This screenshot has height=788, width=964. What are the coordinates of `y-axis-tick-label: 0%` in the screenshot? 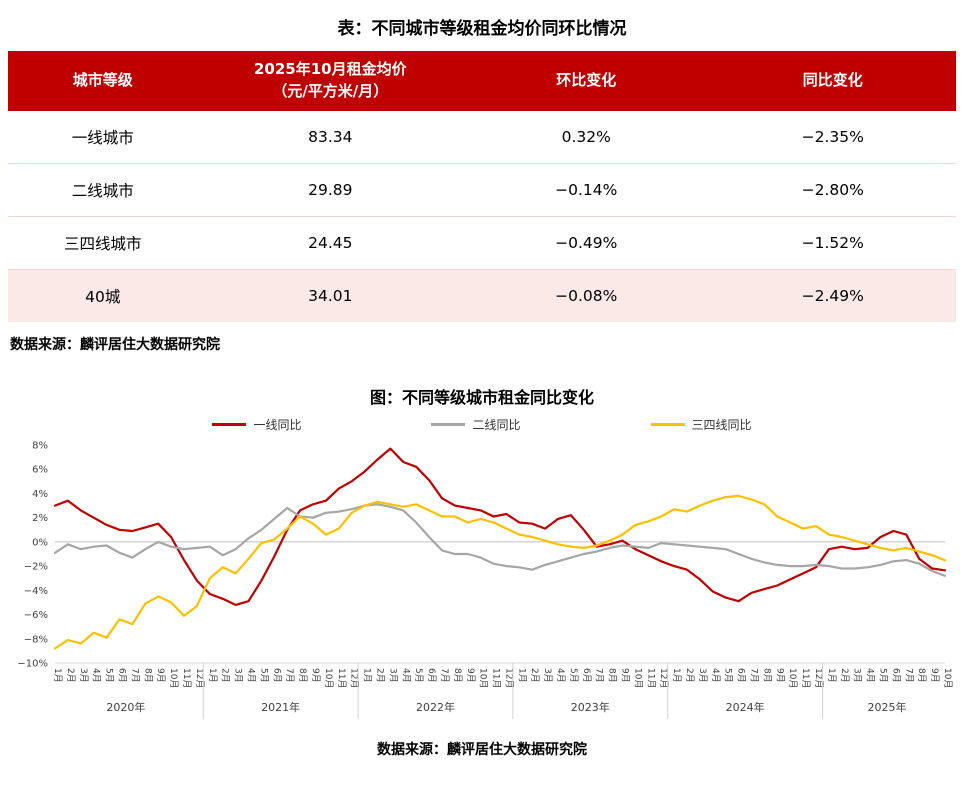 It's located at (40, 542).